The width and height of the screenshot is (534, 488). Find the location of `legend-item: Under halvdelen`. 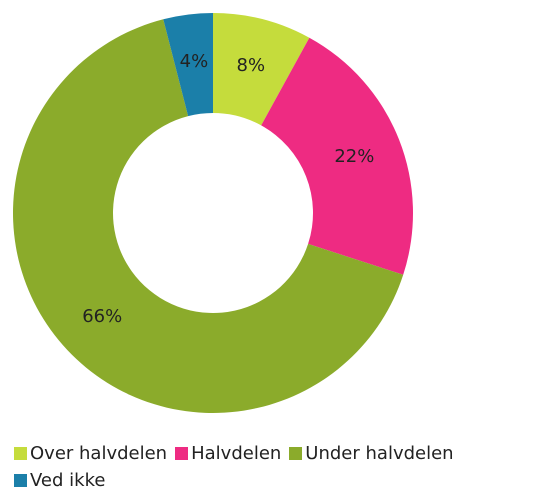

legend-item: Under halvdelen is located at coordinates (371, 453).